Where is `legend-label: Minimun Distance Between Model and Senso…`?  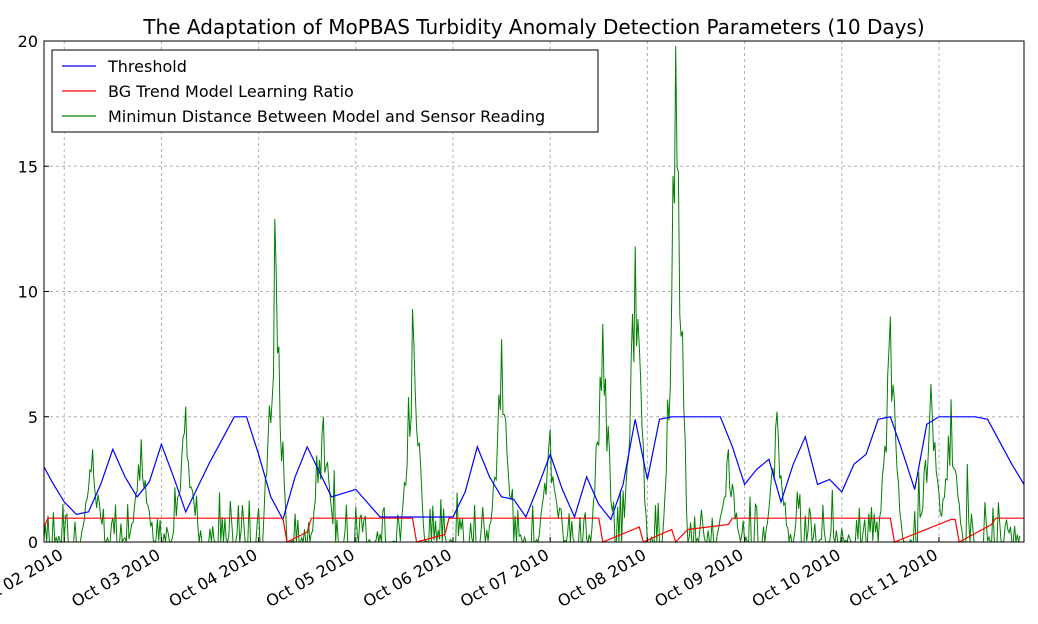
legend-label: Minimun Distance Between Model and Senso… is located at coordinates (326, 116).